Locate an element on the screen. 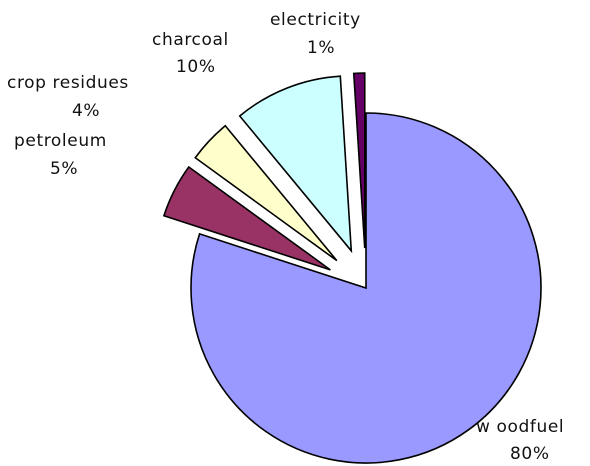 The image size is (590, 466). label-crop-residues-value: 4% is located at coordinates (86, 111).